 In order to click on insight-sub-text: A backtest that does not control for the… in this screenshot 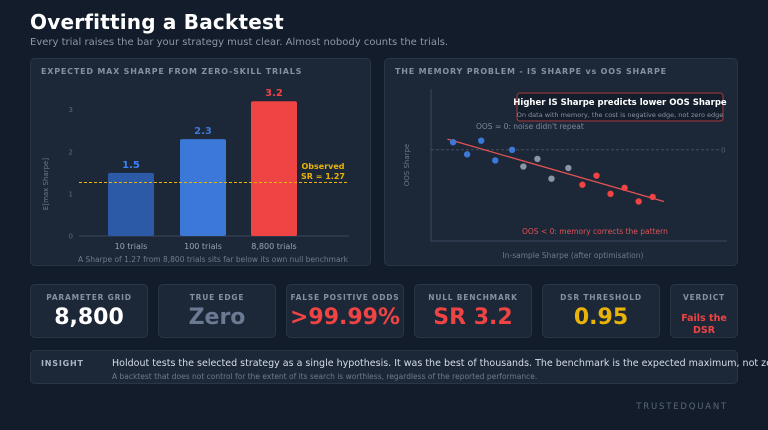, I will do `click(325, 376)`.